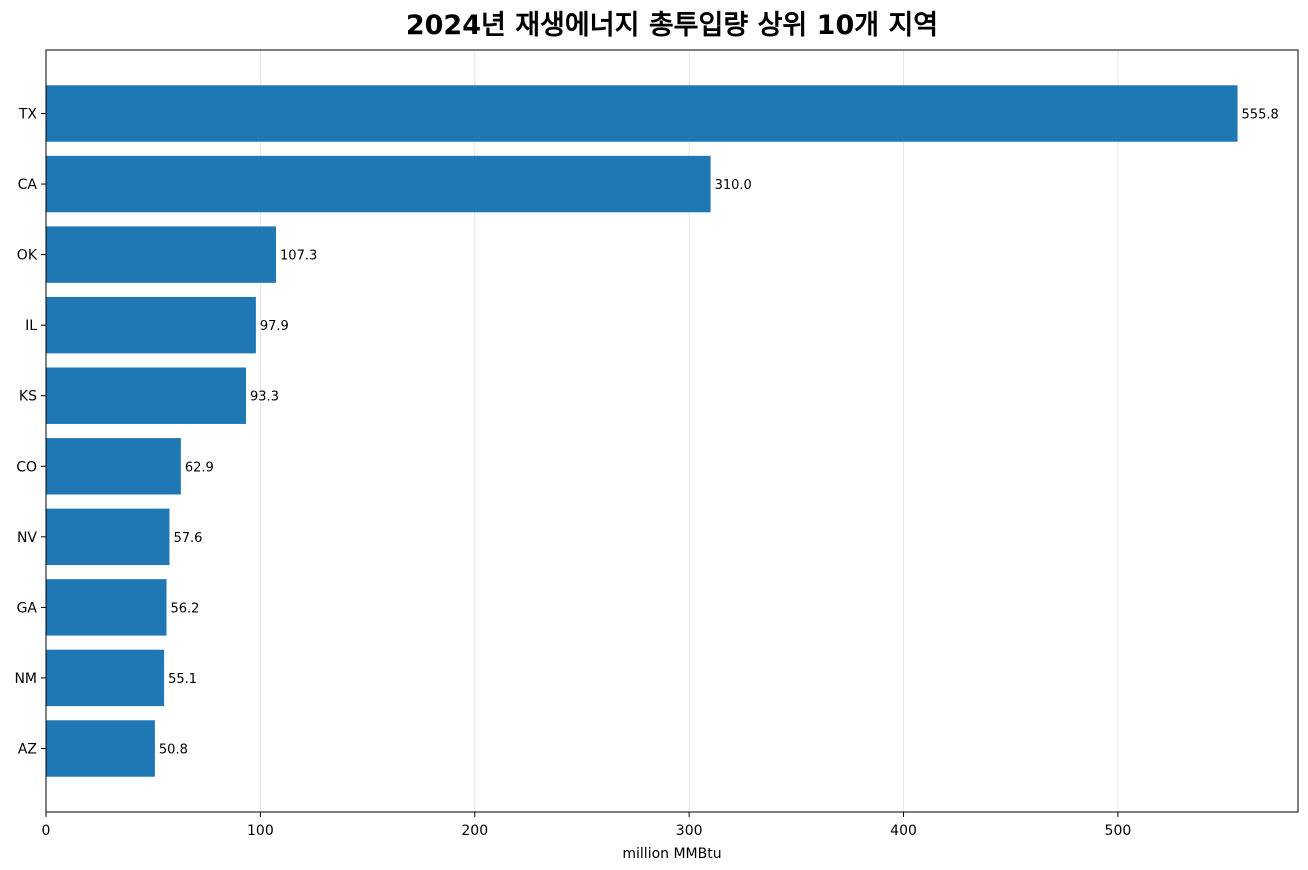  Describe the element at coordinates (28, 115) in the screenshot. I see `y-tick-label: TX` at that location.